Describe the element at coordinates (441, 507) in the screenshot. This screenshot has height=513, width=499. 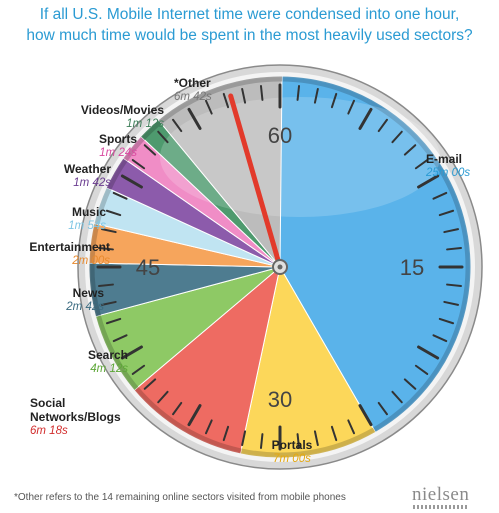
I see `brand-logo-dots` at that location.